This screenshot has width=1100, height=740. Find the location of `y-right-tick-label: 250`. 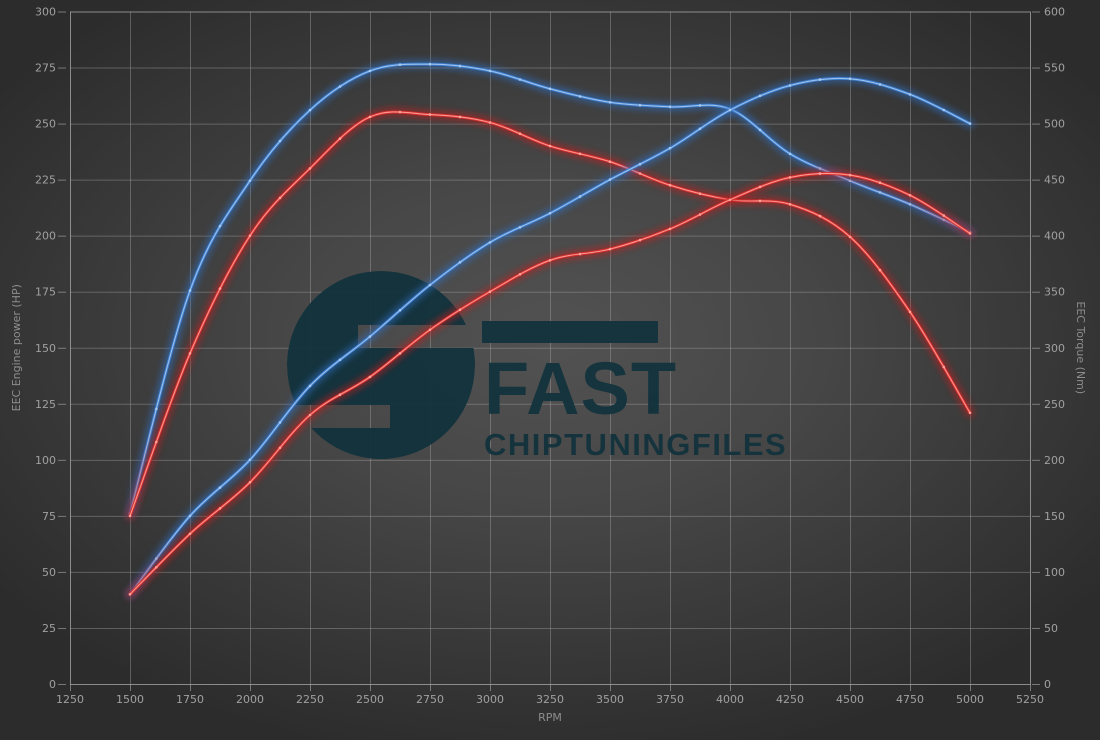

y-right-tick-label: 250 is located at coordinates (1054, 404).